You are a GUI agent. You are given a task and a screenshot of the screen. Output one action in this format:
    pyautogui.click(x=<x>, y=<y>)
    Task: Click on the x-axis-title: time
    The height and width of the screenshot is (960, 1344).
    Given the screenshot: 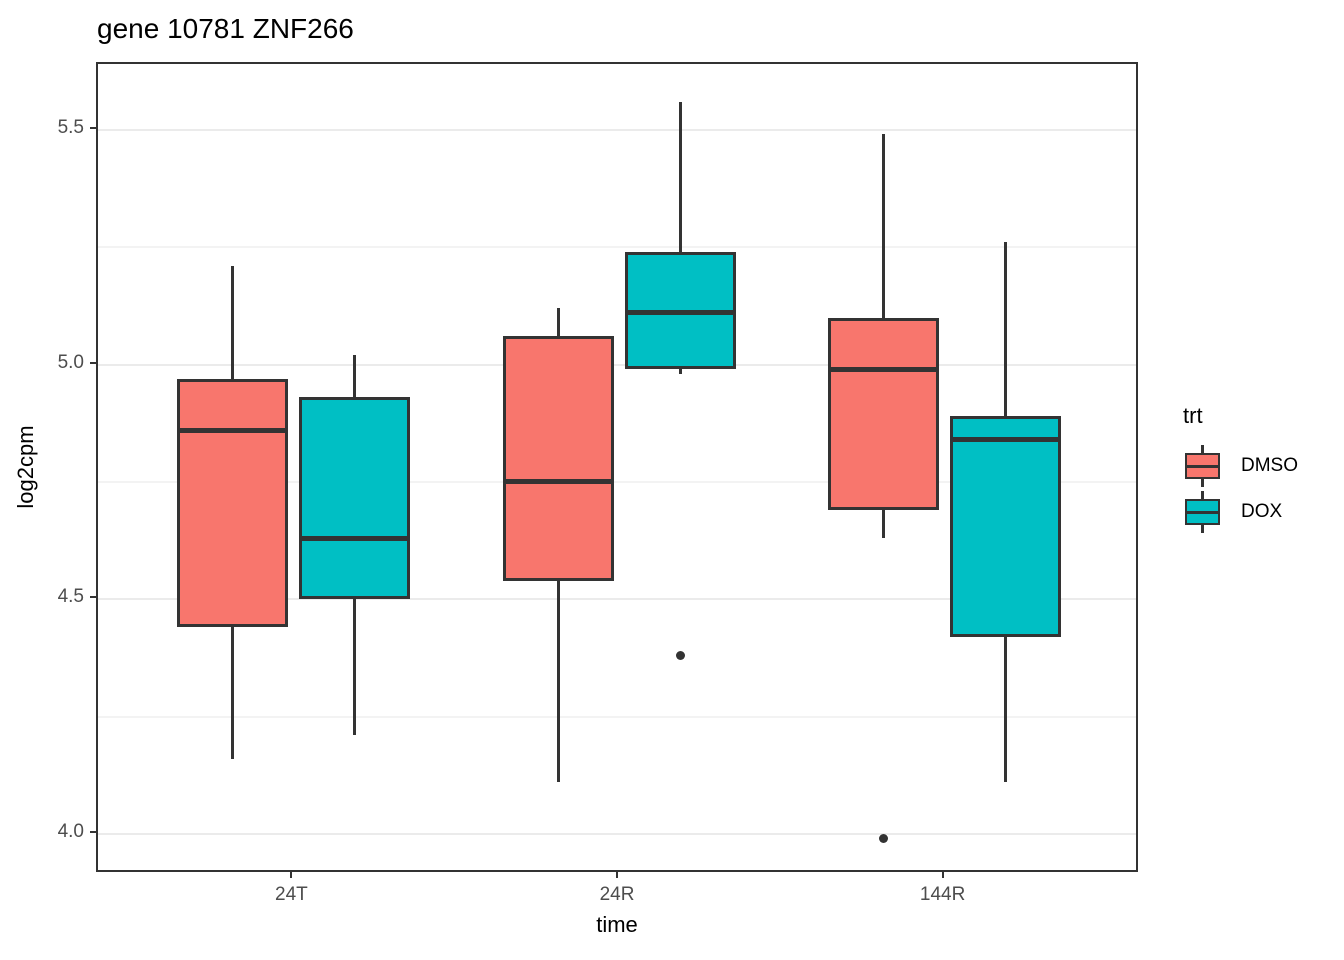 What is the action you would take?
    pyautogui.click(x=617, y=924)
    